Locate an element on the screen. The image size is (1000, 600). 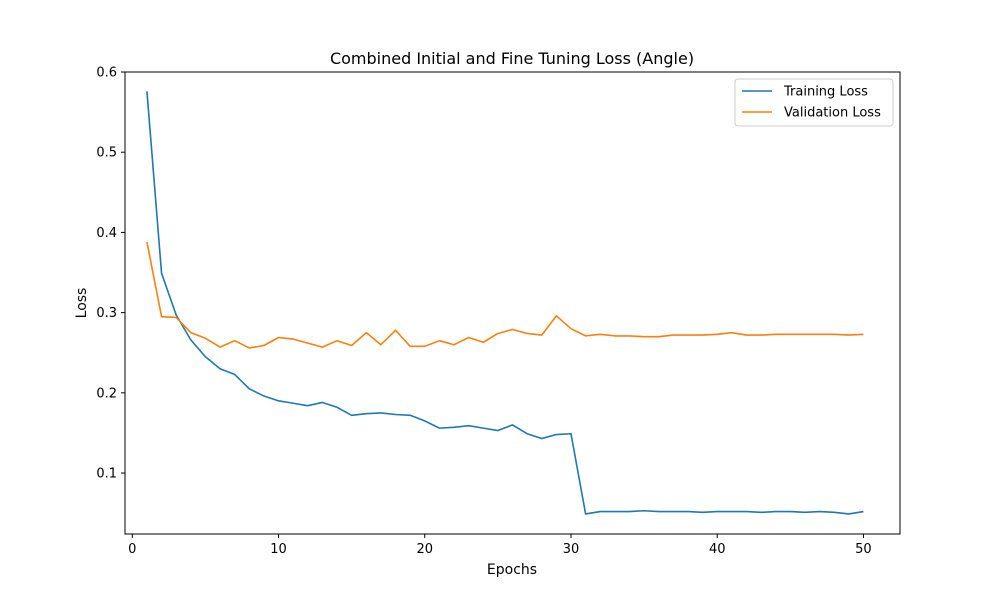
x-tick-label: 40 is located at coordinates (717, 549).